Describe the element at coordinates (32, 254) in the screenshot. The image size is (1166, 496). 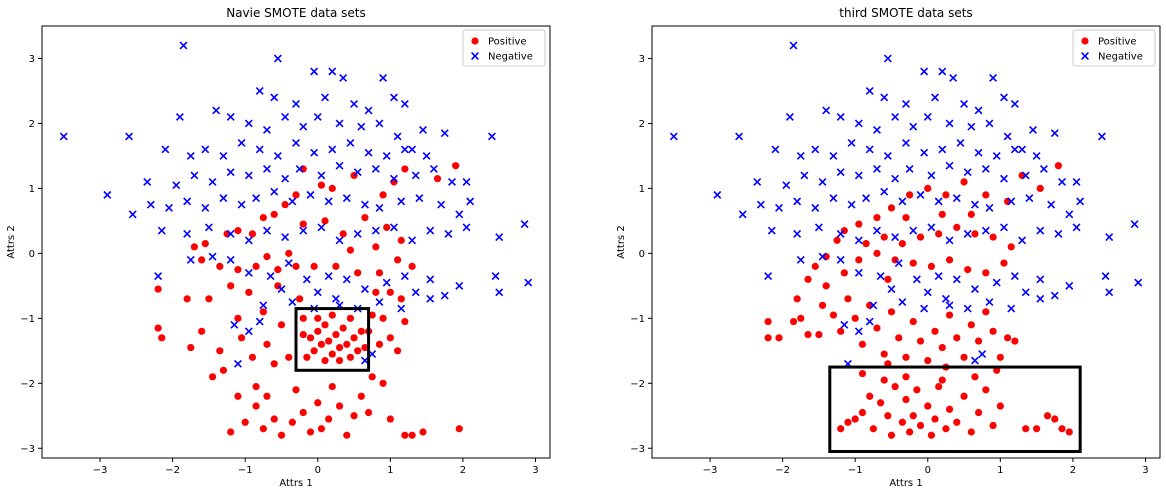
I see `y-tick-label: 0` at that location.